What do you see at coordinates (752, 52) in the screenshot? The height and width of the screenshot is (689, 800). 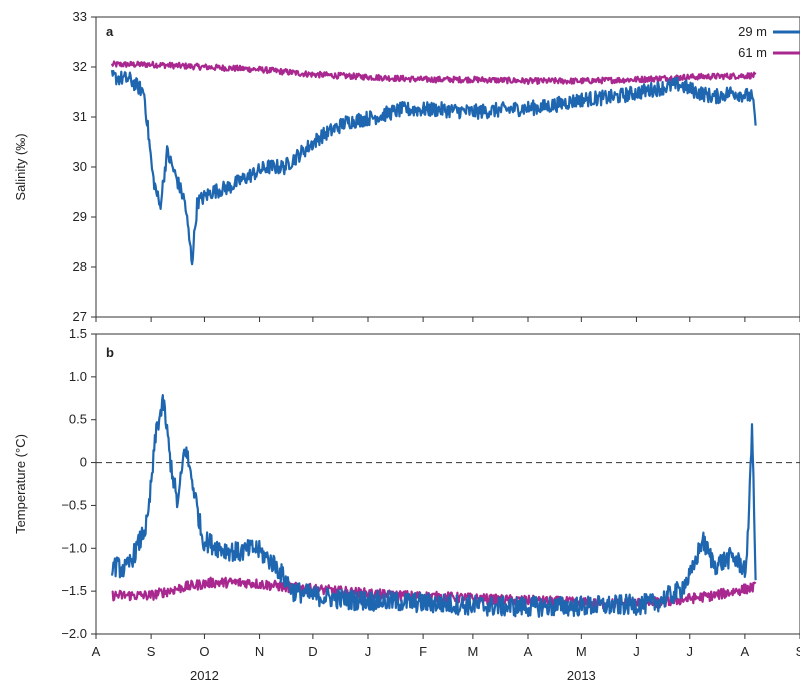 I see `legend-label-61m: 61 m` at bounding box center [752, 52].